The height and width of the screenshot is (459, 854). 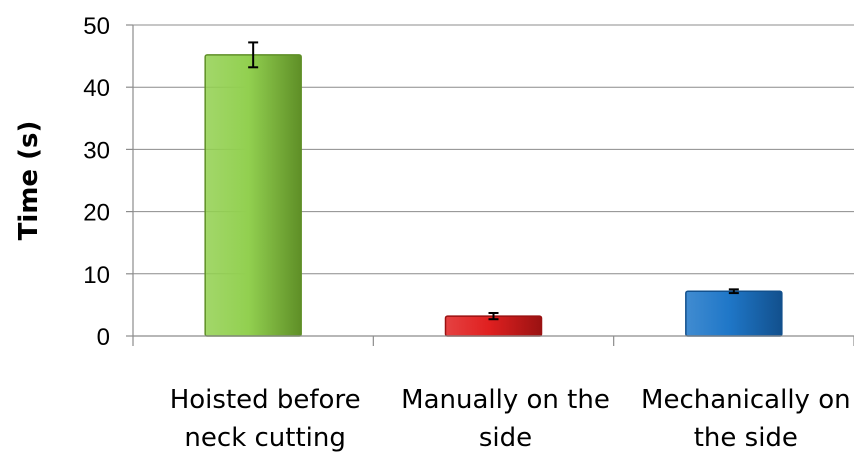 I want to click on y-tick-label: 40, so click(x=96, y=88).